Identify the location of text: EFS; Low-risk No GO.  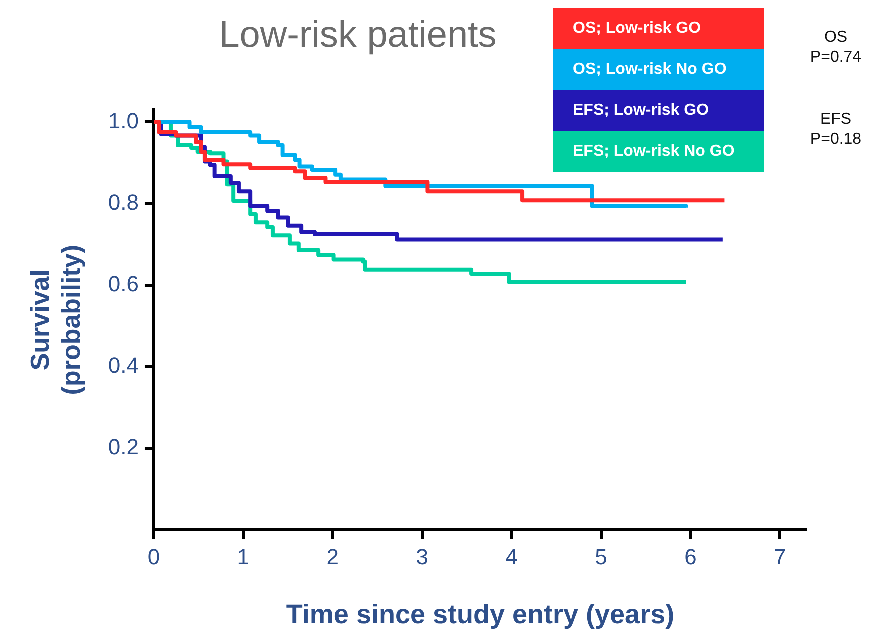
(658, 151).